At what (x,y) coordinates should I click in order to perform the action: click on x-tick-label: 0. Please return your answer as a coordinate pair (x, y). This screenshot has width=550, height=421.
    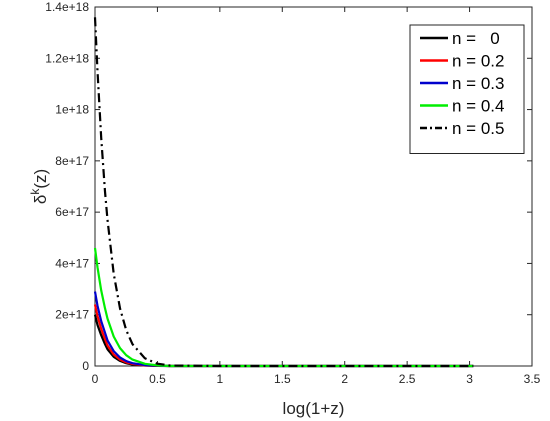
    Looking at the image, I should click on (95, 379).